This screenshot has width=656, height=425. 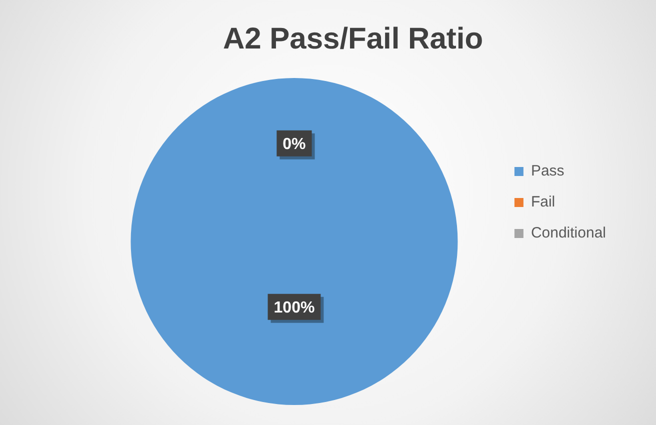 I want to click on legend-label: Pass, so click(x=547, y=171).